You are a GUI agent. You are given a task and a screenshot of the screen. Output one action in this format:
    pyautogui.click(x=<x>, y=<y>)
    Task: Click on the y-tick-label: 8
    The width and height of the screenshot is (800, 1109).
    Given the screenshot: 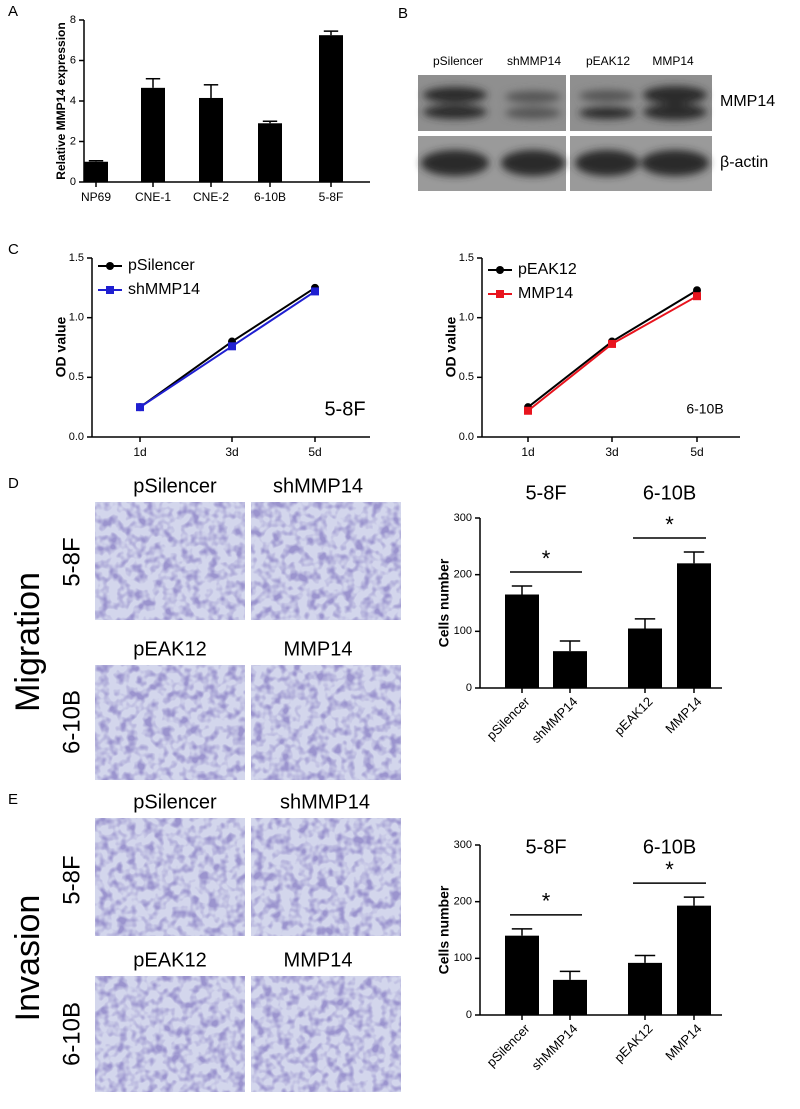 What is the action you would take?
    pyautogui.click(x=73, y=20)
    